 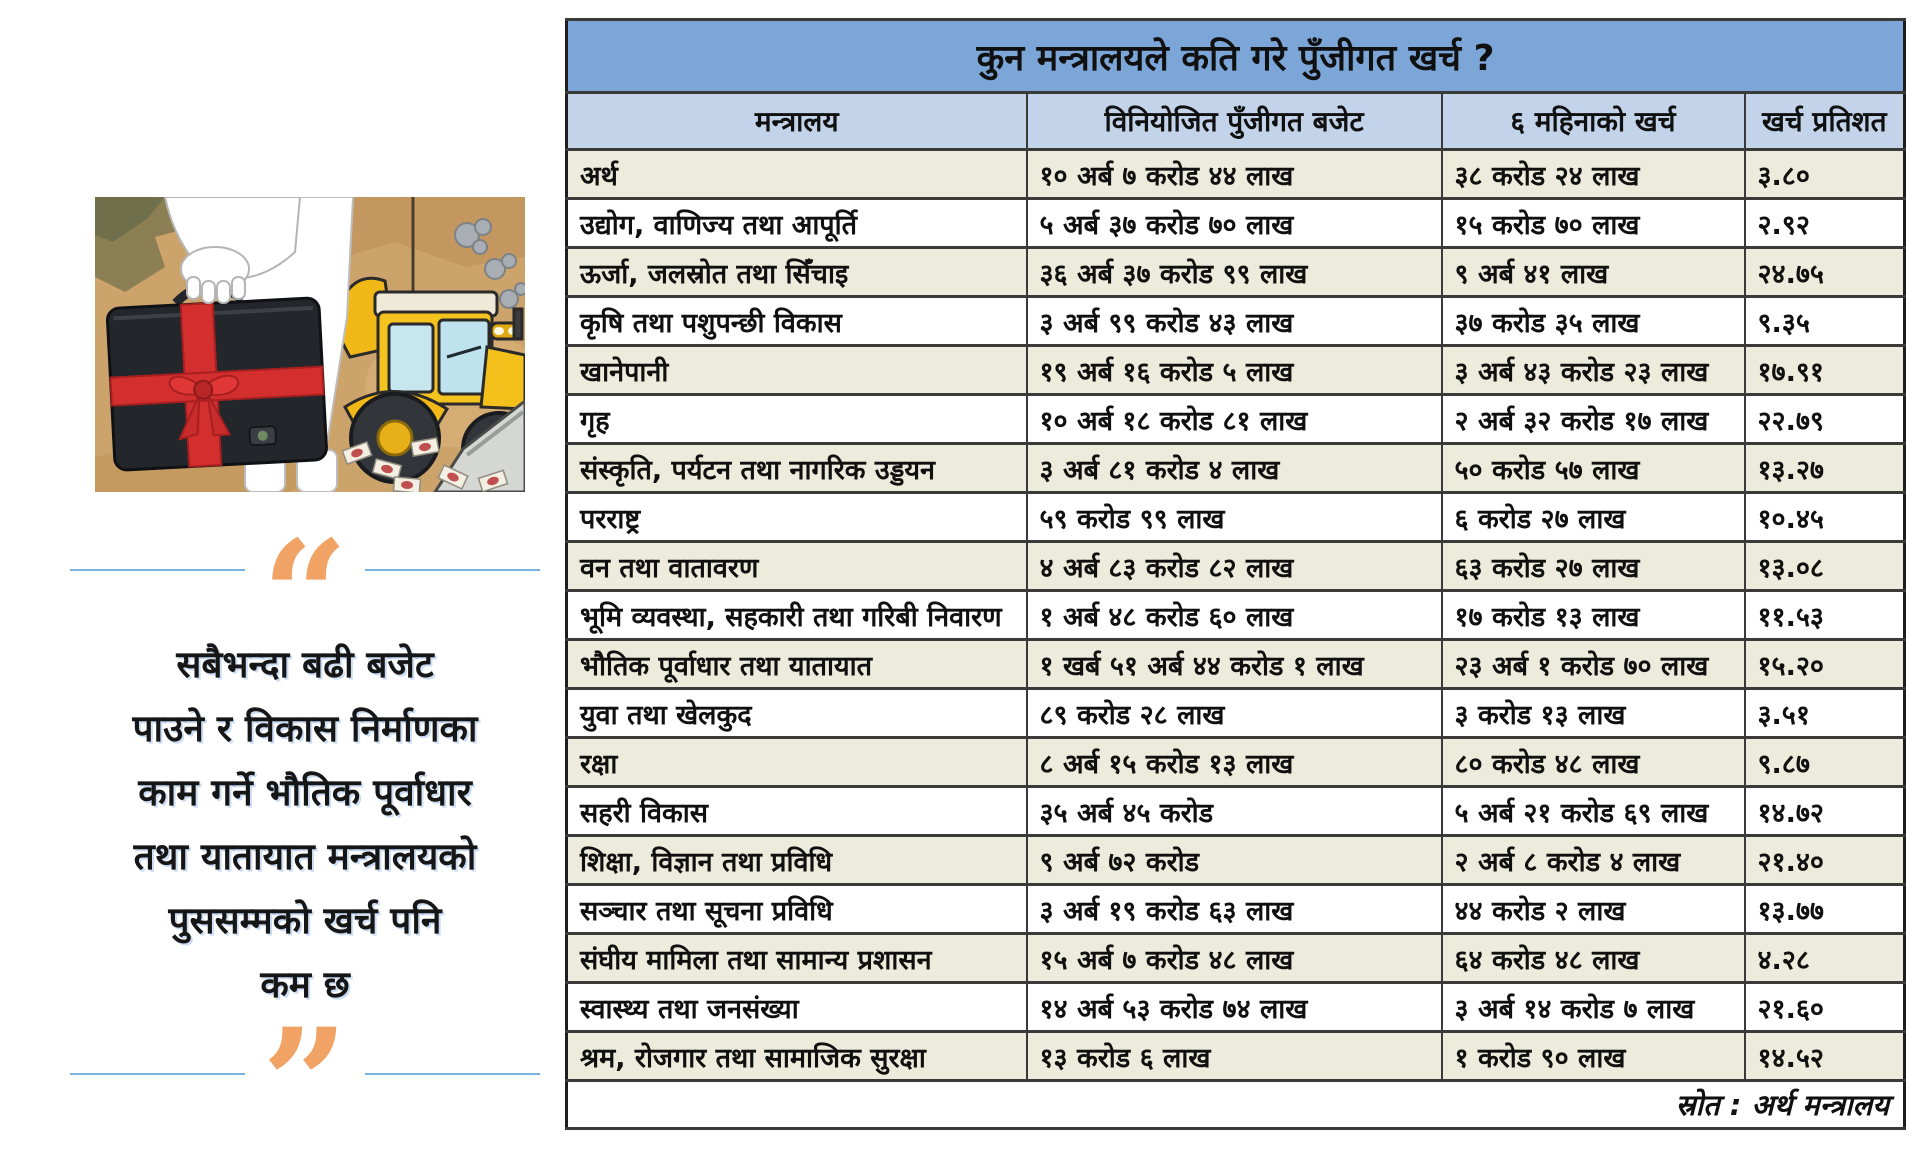 I want to click on budget-cell: १३ करोड ६ लाख, so click(x=1234, y=1056).